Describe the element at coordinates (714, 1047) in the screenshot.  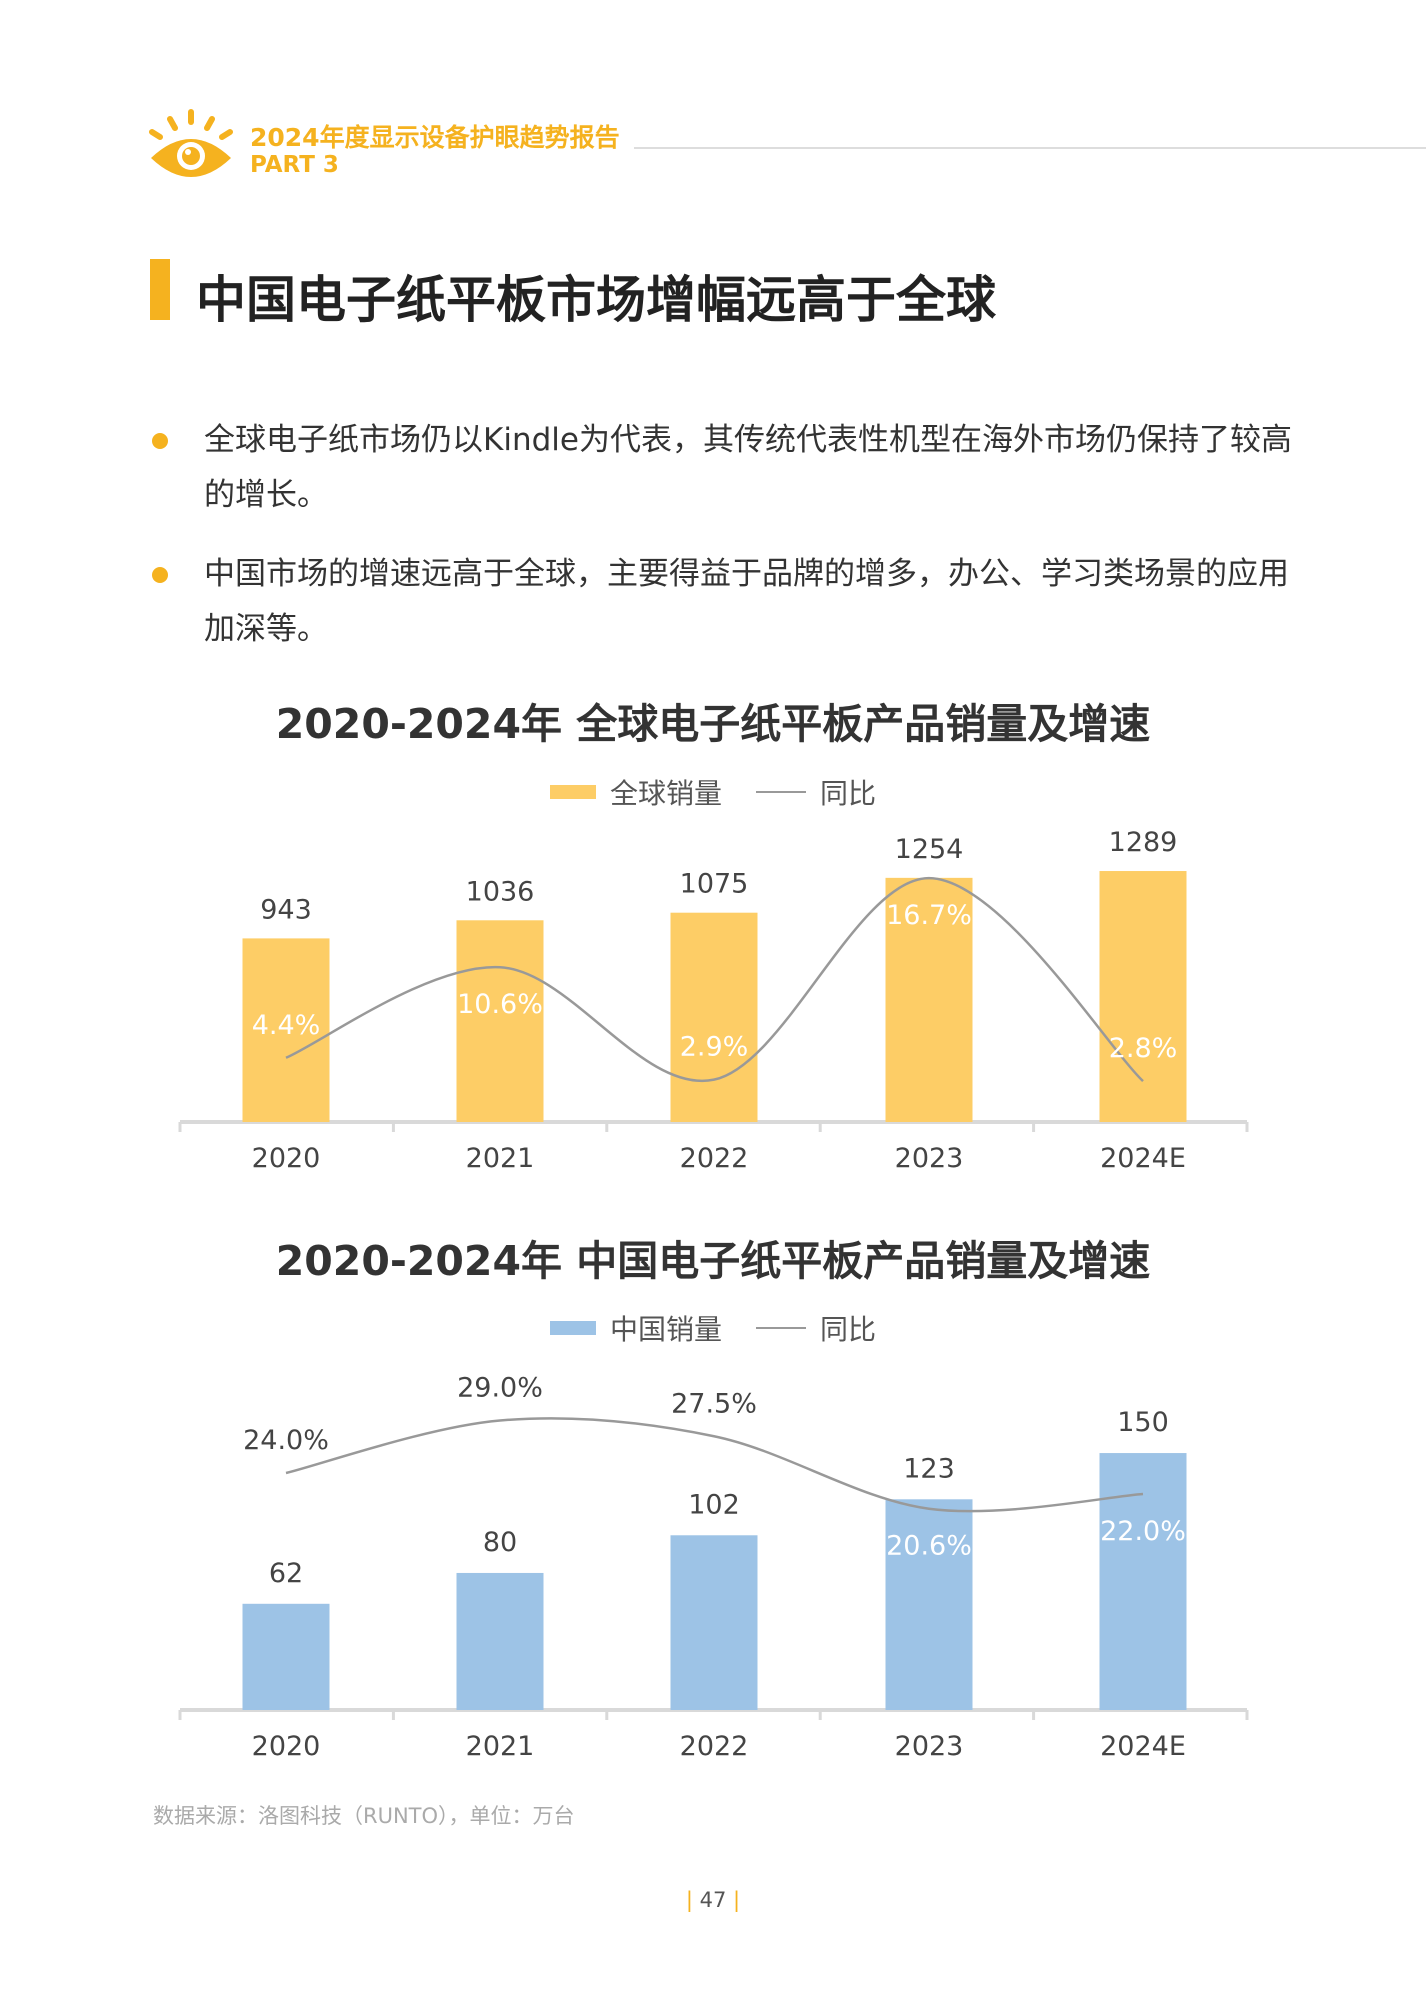
I see `growth-label: 2.9%` at that location.